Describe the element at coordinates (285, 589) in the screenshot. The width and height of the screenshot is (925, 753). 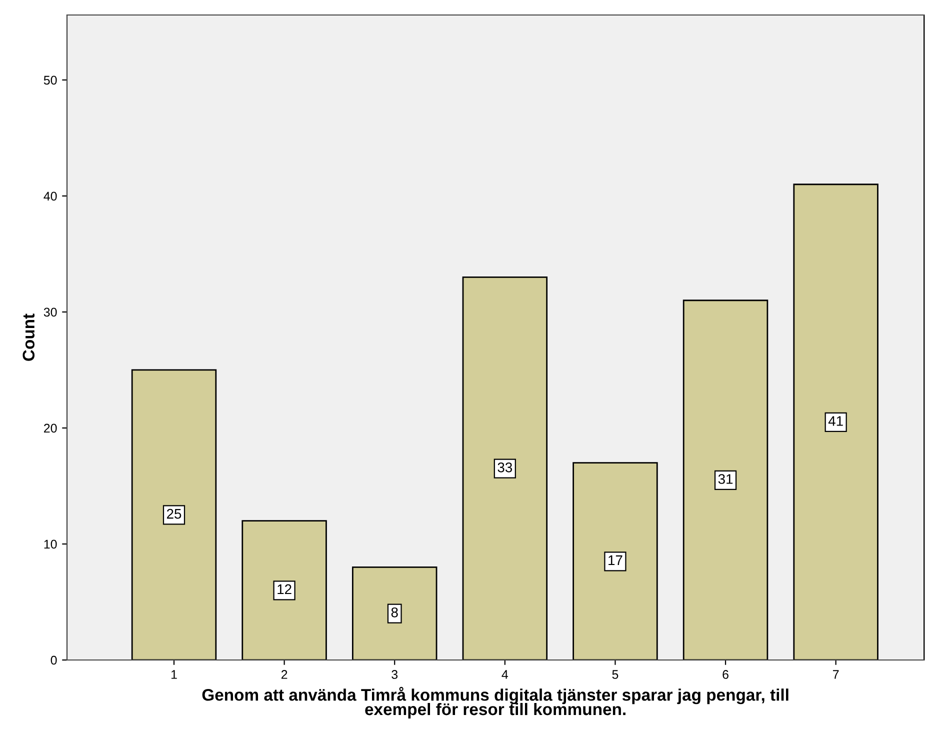
I see `data-label: 12` at that location.